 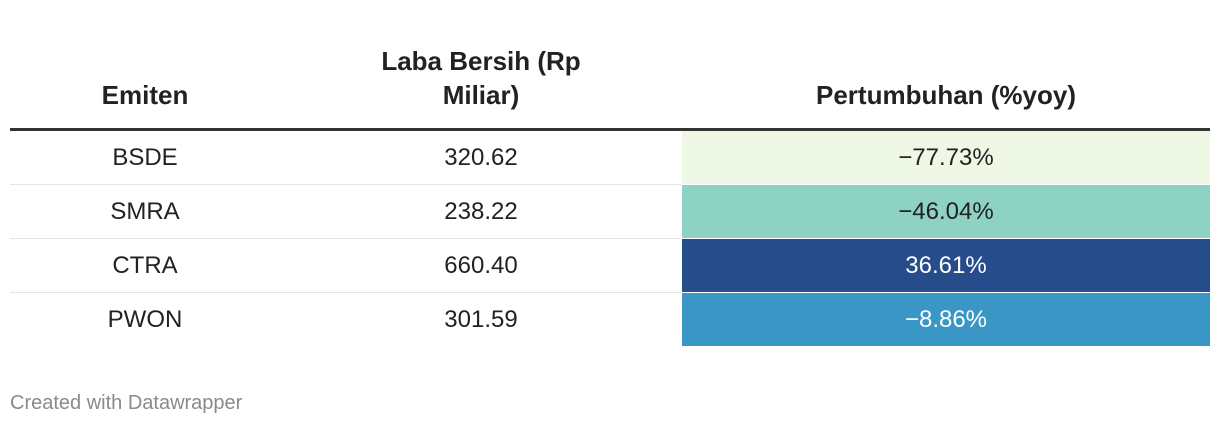 I want to click on table-cell: −46.04%, so click(x=946, y=211).